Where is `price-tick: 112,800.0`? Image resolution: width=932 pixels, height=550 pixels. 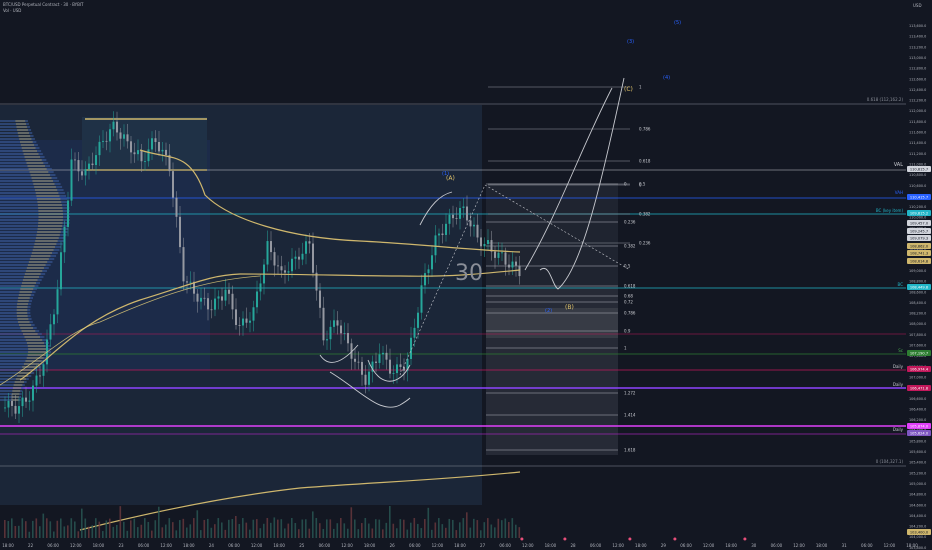 price-tick: 112,800.0 is located at coordinates (917, 69).